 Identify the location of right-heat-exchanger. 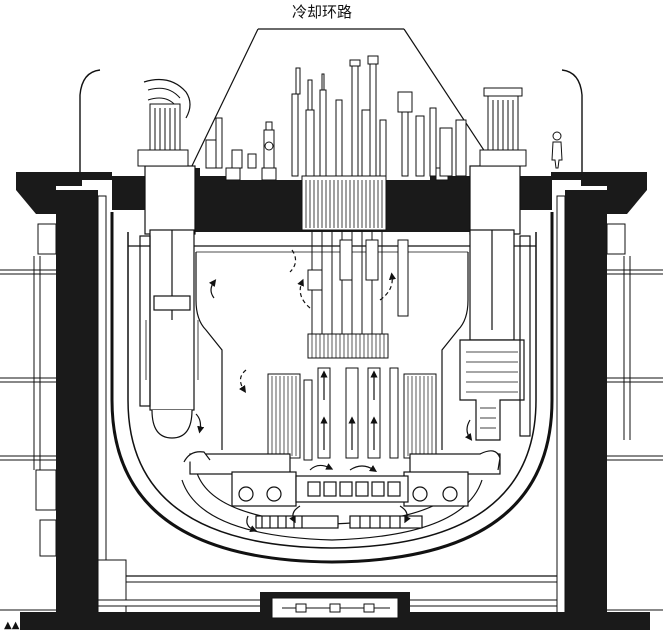
(495, 335).